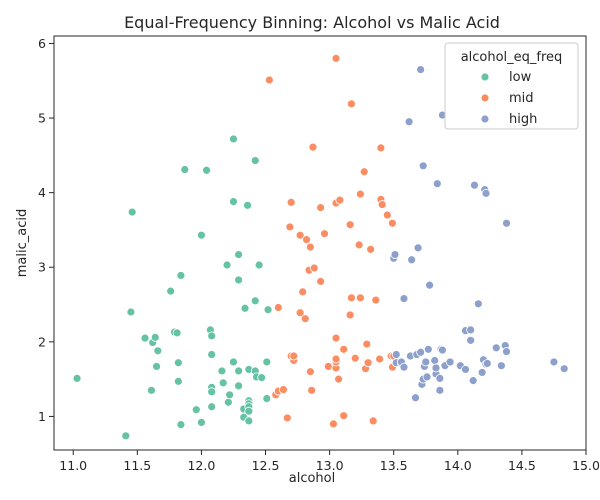 This screenshot has width=600, height=500. I want to click on legend-marker-mid, so click(485, 98).